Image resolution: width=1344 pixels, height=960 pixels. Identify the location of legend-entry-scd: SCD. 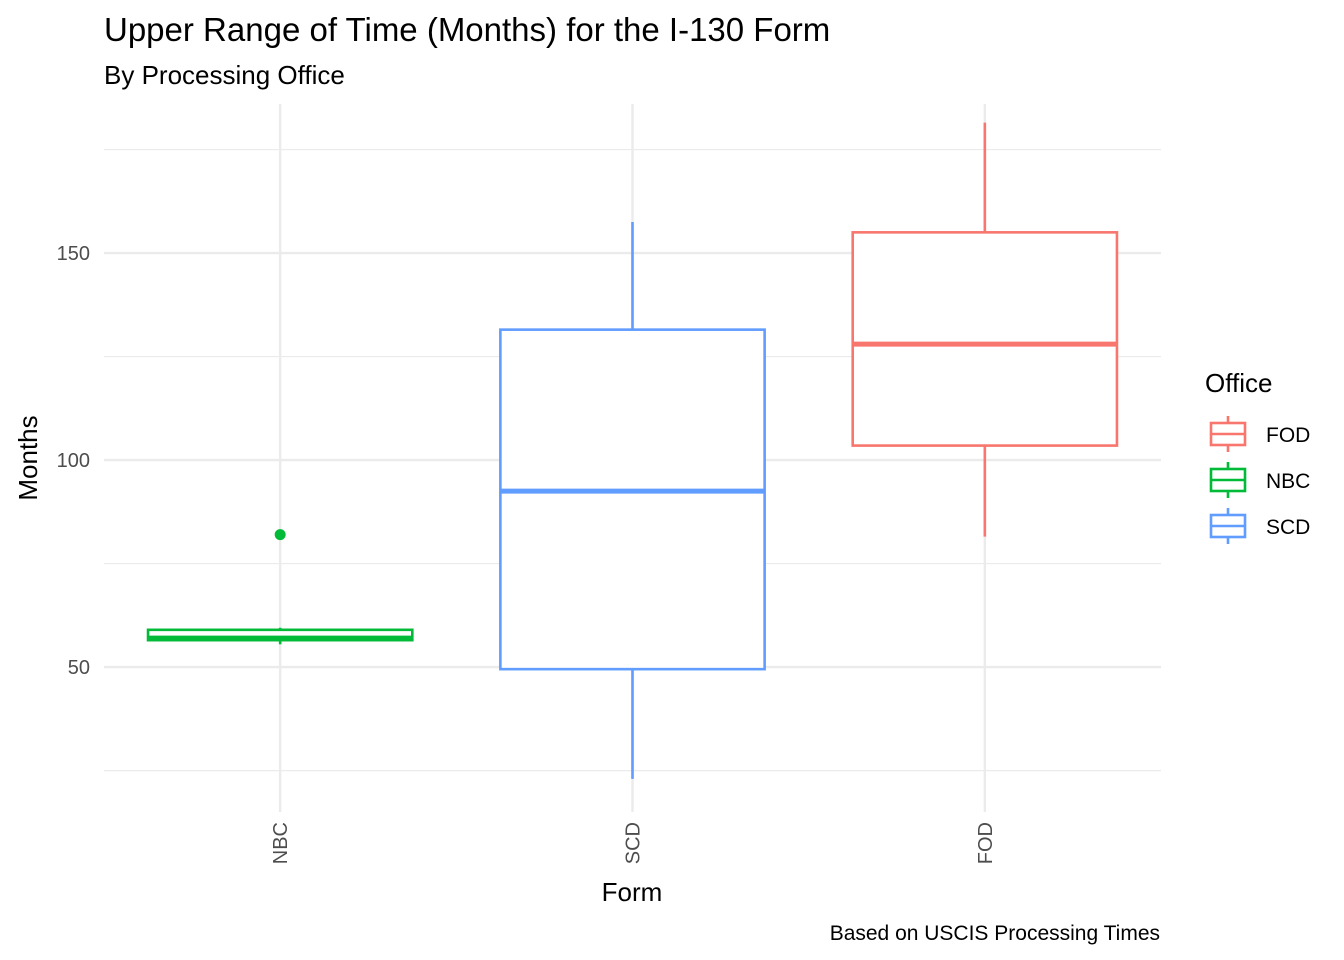
(1259, 526).